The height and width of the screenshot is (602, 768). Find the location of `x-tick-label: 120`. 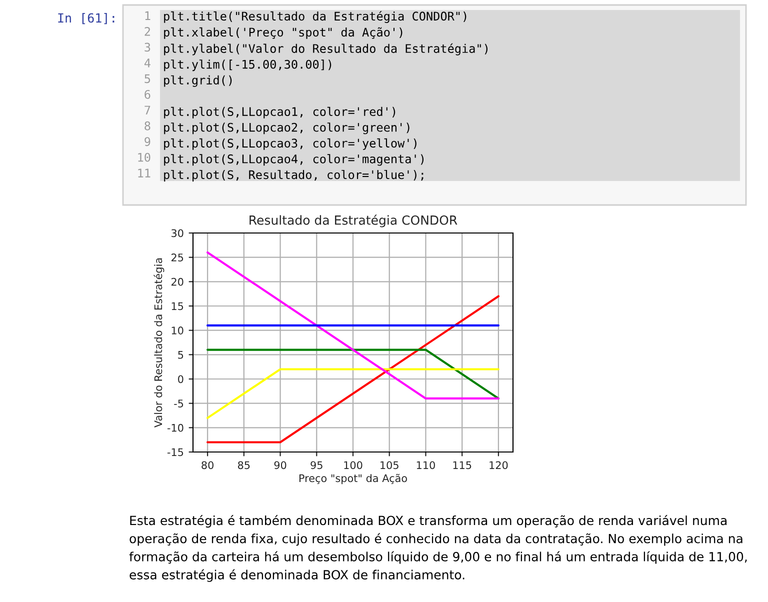

x-tick-label: 120 is located at coordinates (499, 465).